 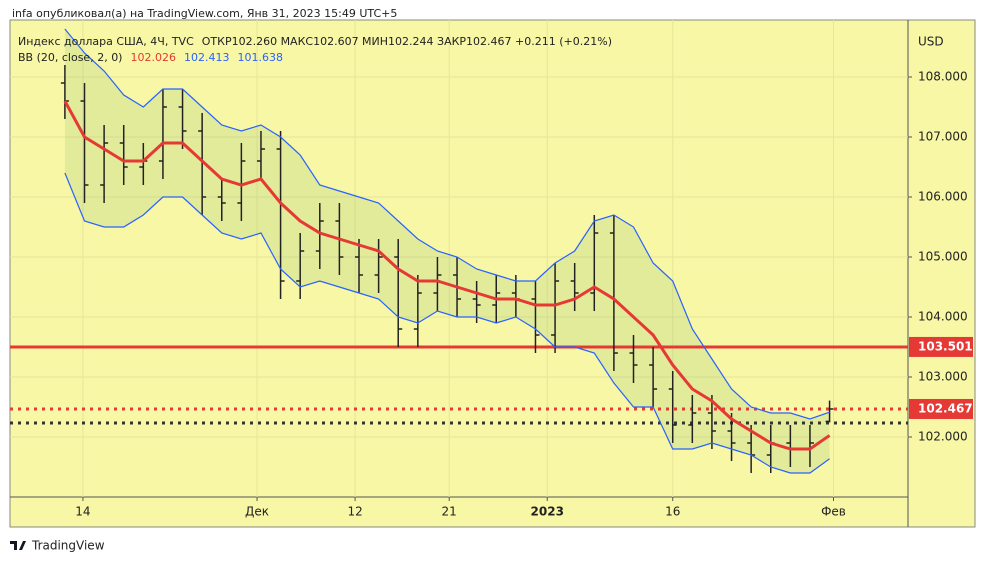 I want to click on y-tick-label: 102.000, so click(x=943, y=437).